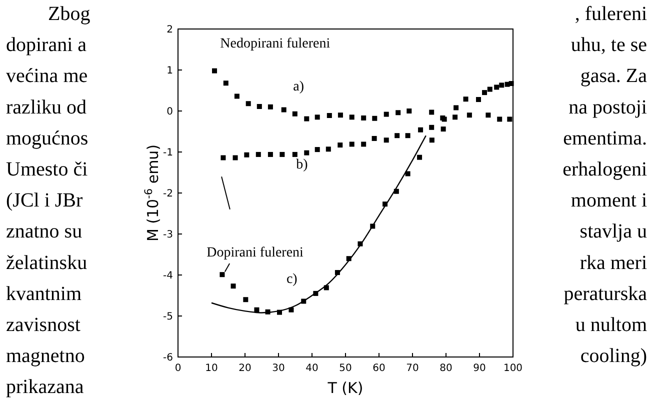 The width and height of the screenshot is (653, 408). What do you see at coordinates (43, 325) in the screenshot?
I see `text: zavisnost` at bounding box center [43, 325].